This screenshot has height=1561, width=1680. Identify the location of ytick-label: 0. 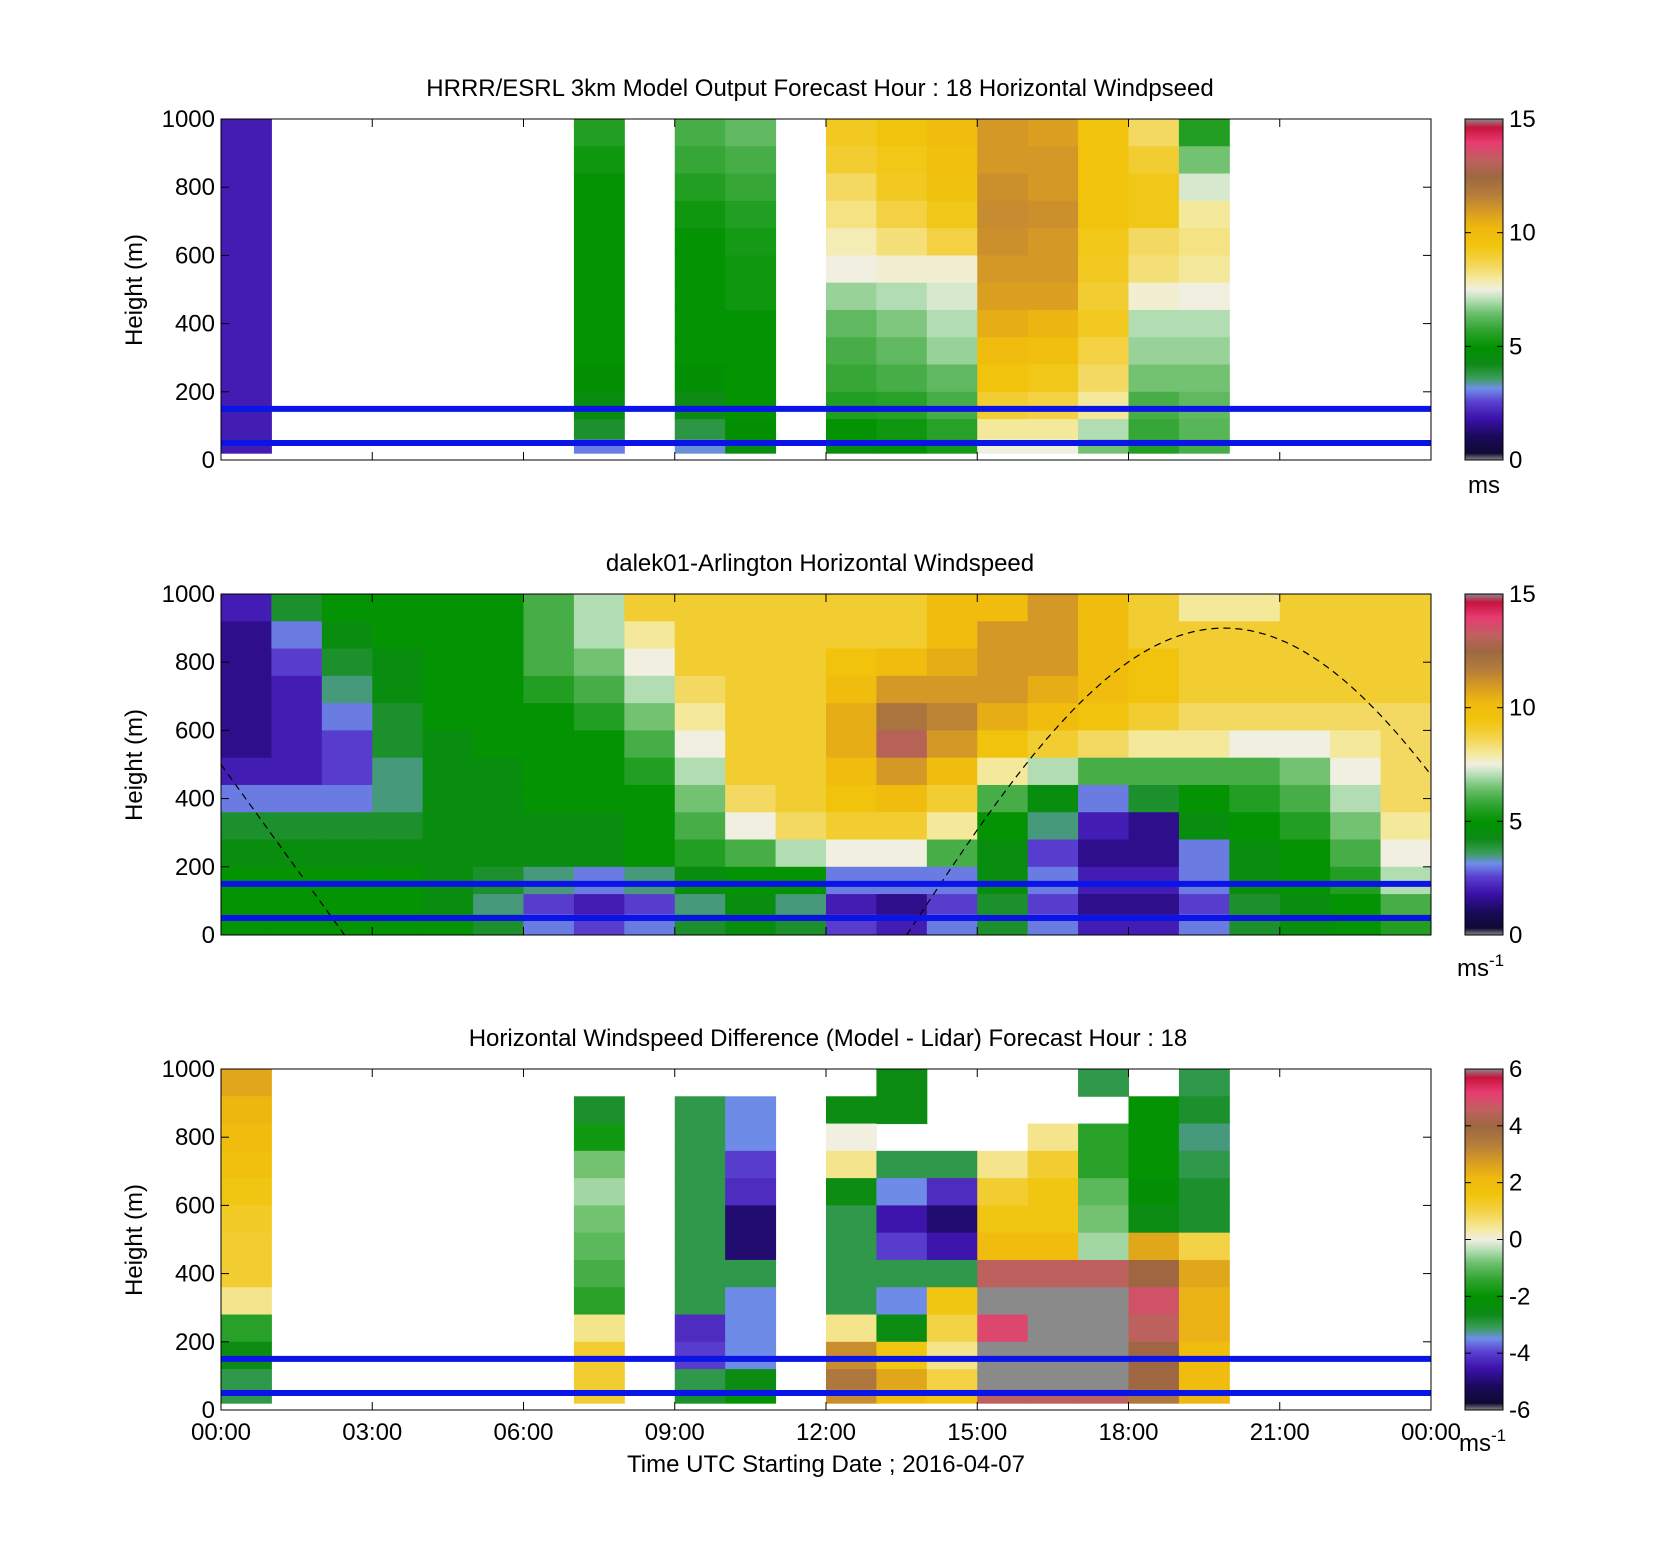
(208, 1410).